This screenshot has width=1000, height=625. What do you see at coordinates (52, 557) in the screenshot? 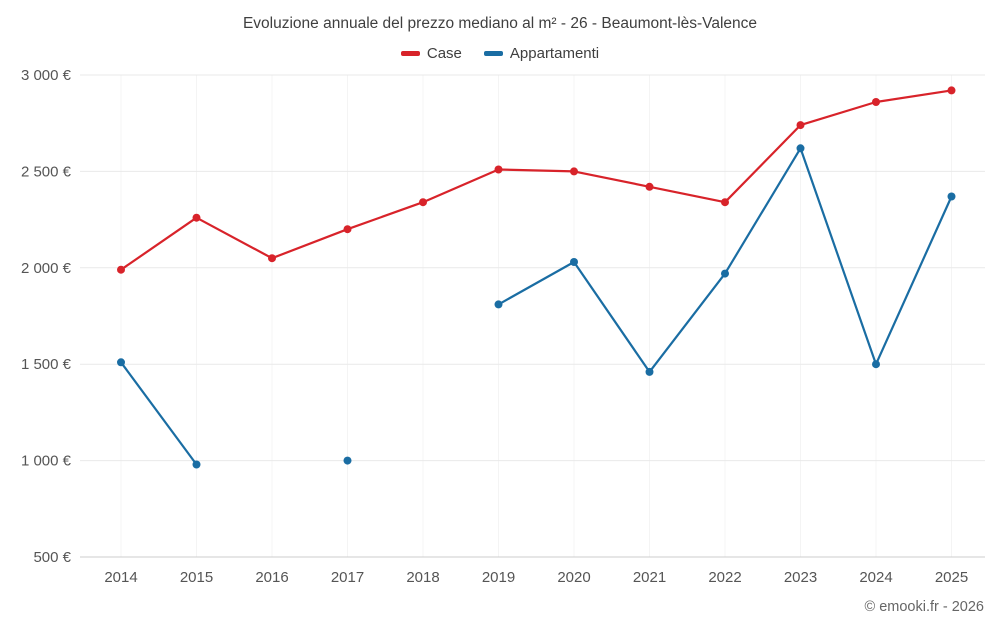
I see `y-axis-tick-label: 500 €` at bounding box center [52, 557].